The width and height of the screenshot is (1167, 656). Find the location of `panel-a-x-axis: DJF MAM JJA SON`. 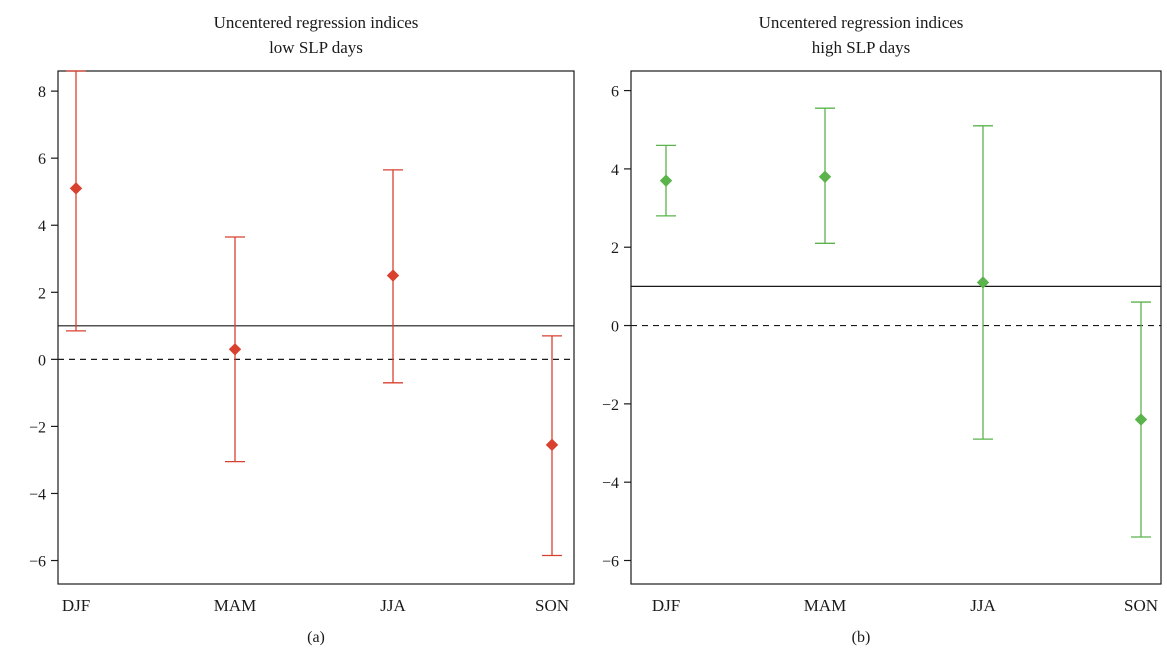

panel-a-x-axis: DJF MAM JJA SON is located at coordinates (315, 605).